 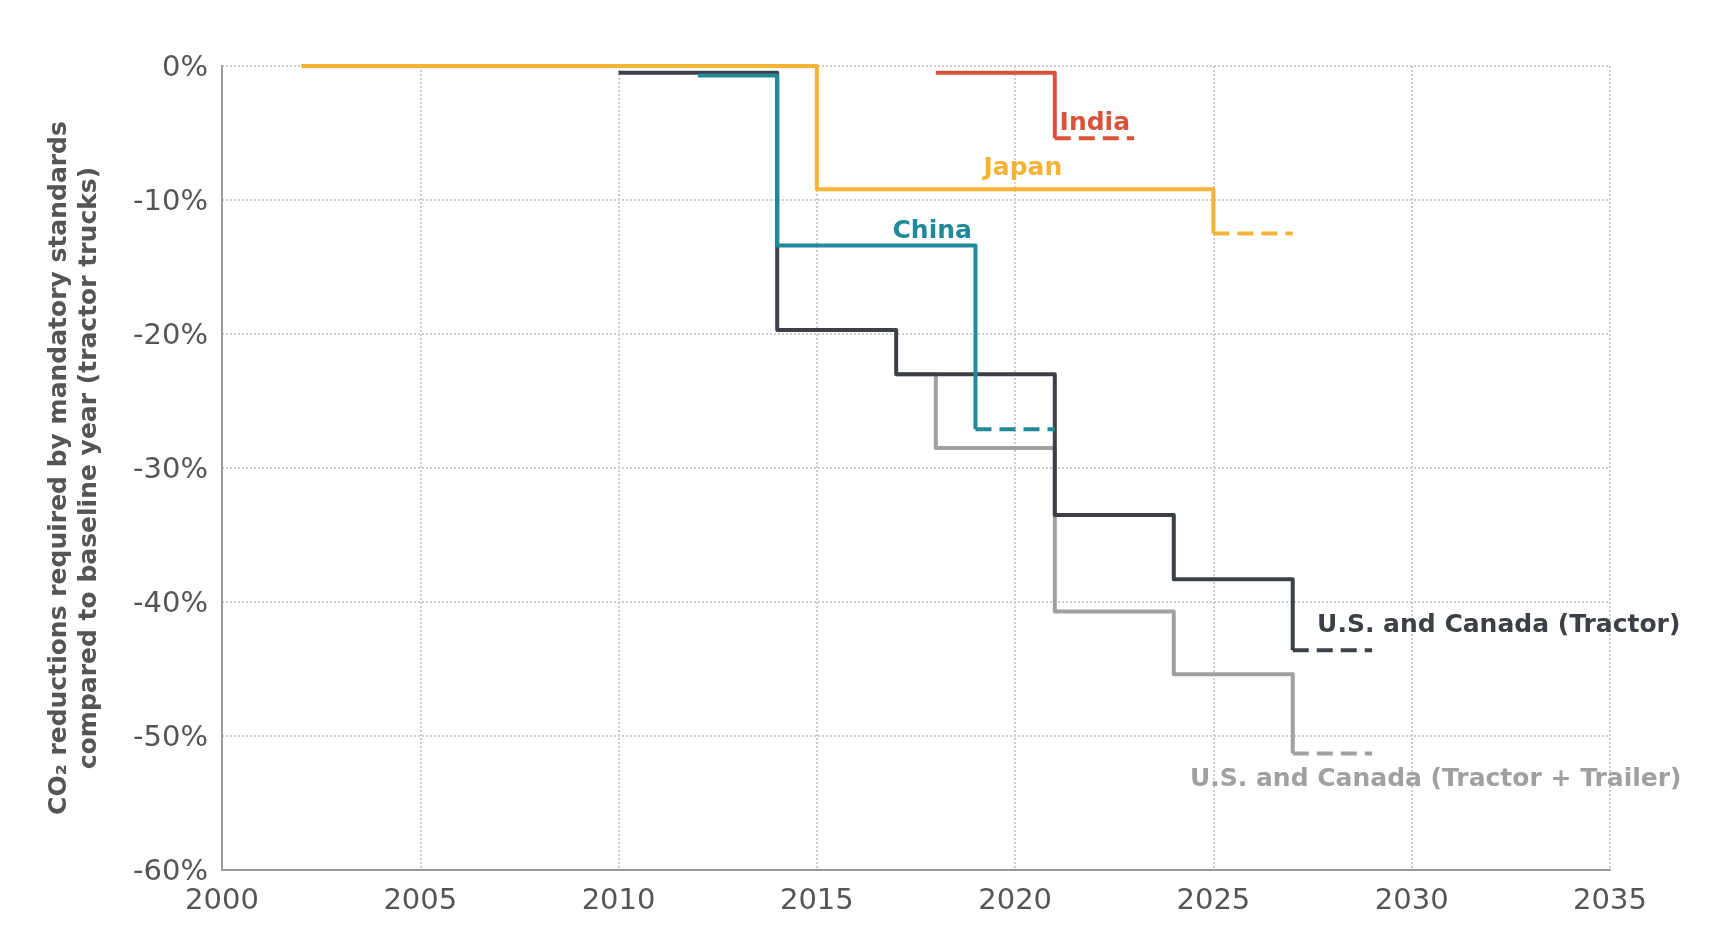 I want to click on series-label: India, so click(x=1095, y=121).